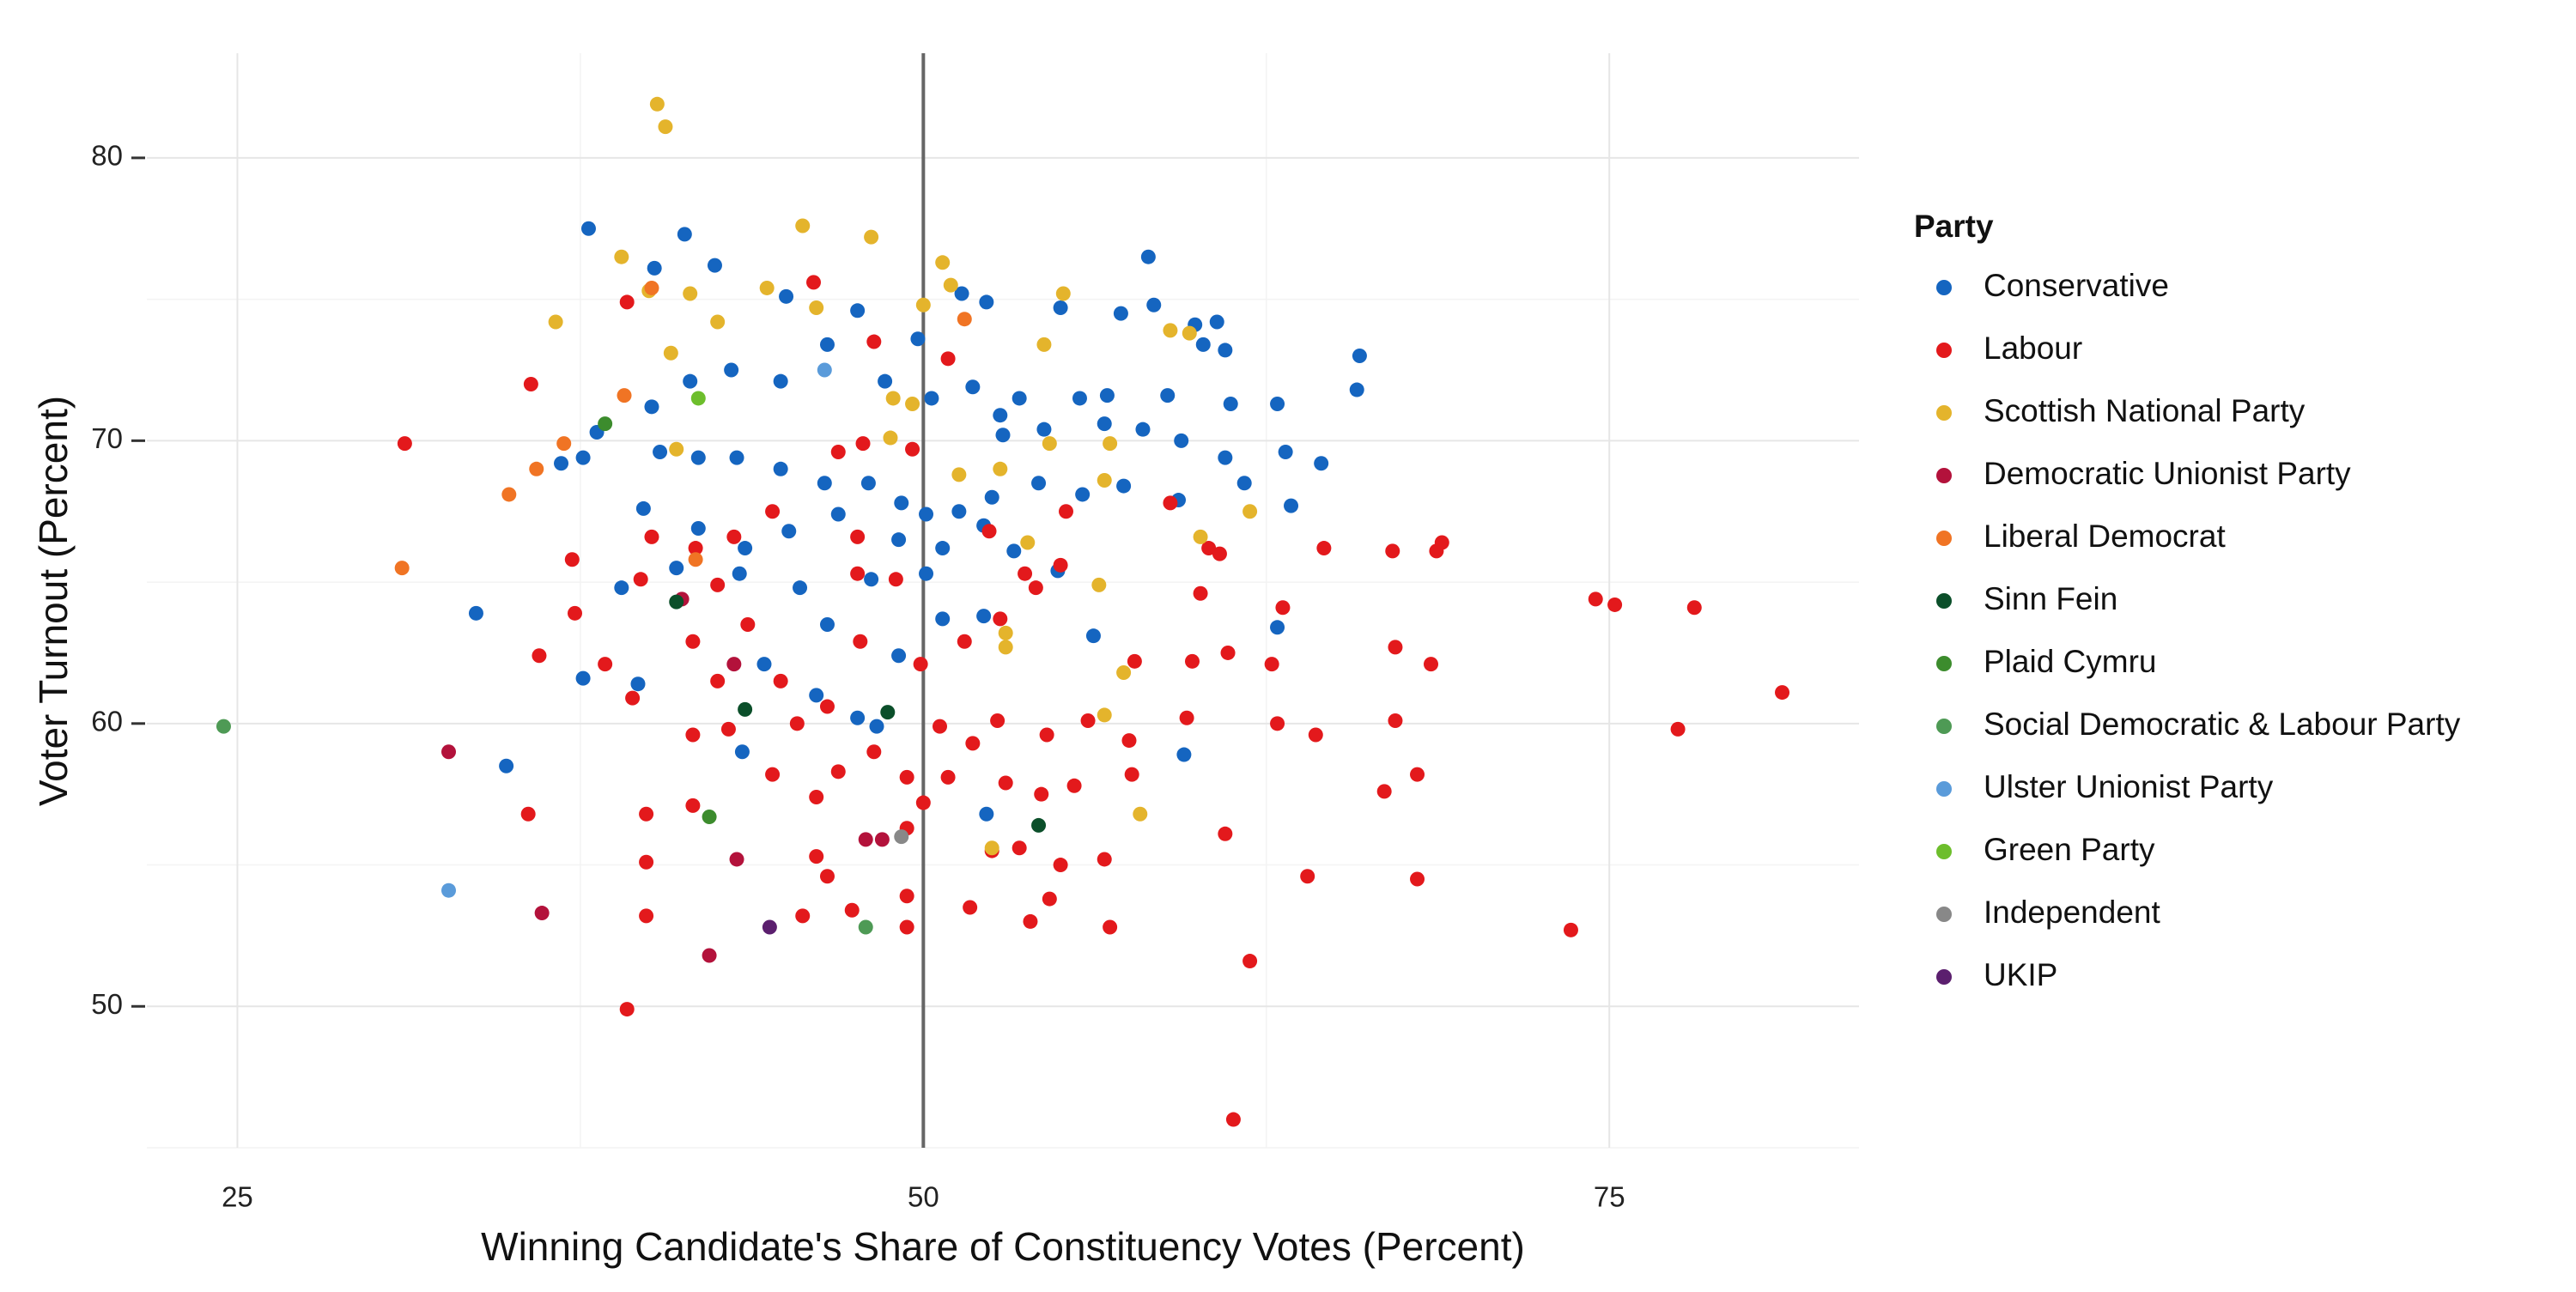 The height and width of the screenshot is (1292, 2576). I want to click on legend-label: UKIP, so click(2020, 974).